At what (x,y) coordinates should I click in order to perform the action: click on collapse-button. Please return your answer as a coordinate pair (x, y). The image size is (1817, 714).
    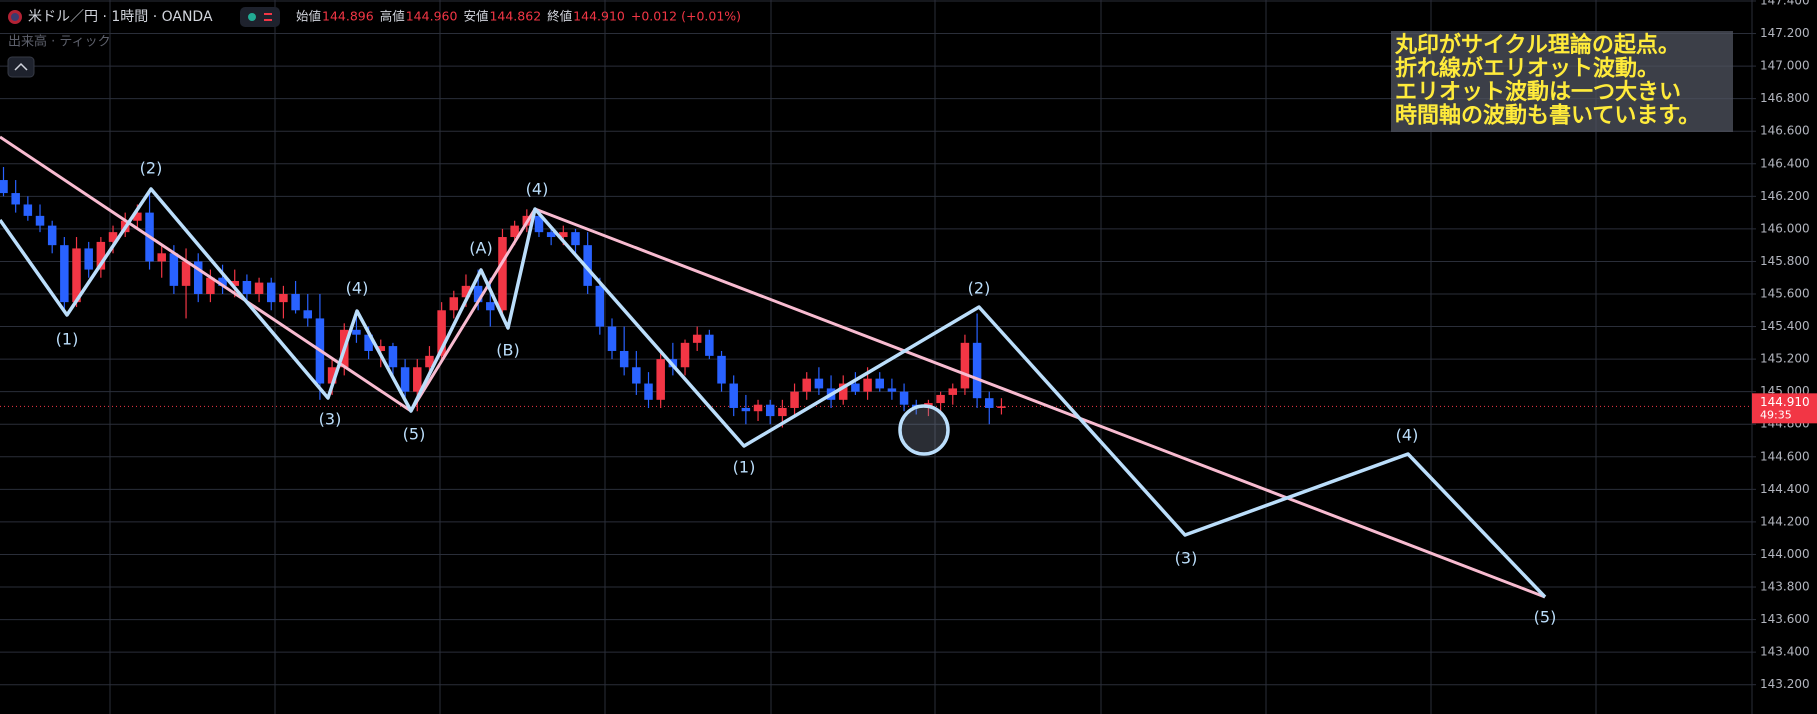
    Looking at the image, I should click on (21, 67).